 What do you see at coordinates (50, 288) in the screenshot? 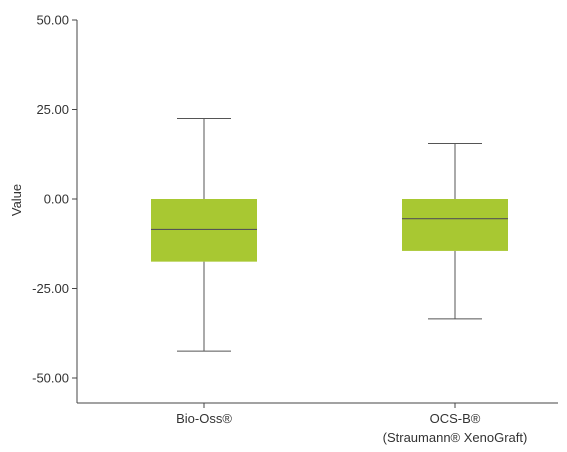
I see `y-tick-label: -25.00` at bounding box center [50, 288].